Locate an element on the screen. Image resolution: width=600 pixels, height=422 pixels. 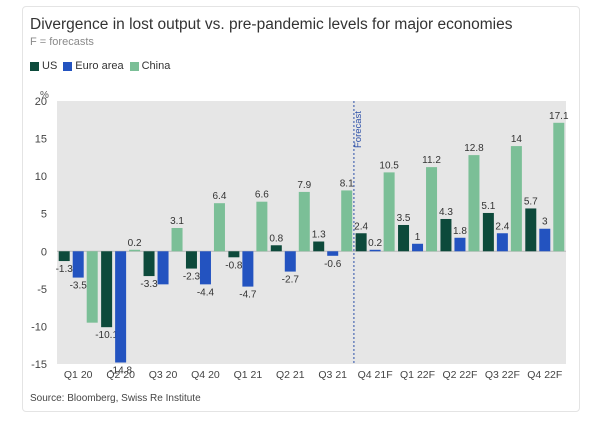
data-label-us: 5.1 is located at coordinates (488, 206).